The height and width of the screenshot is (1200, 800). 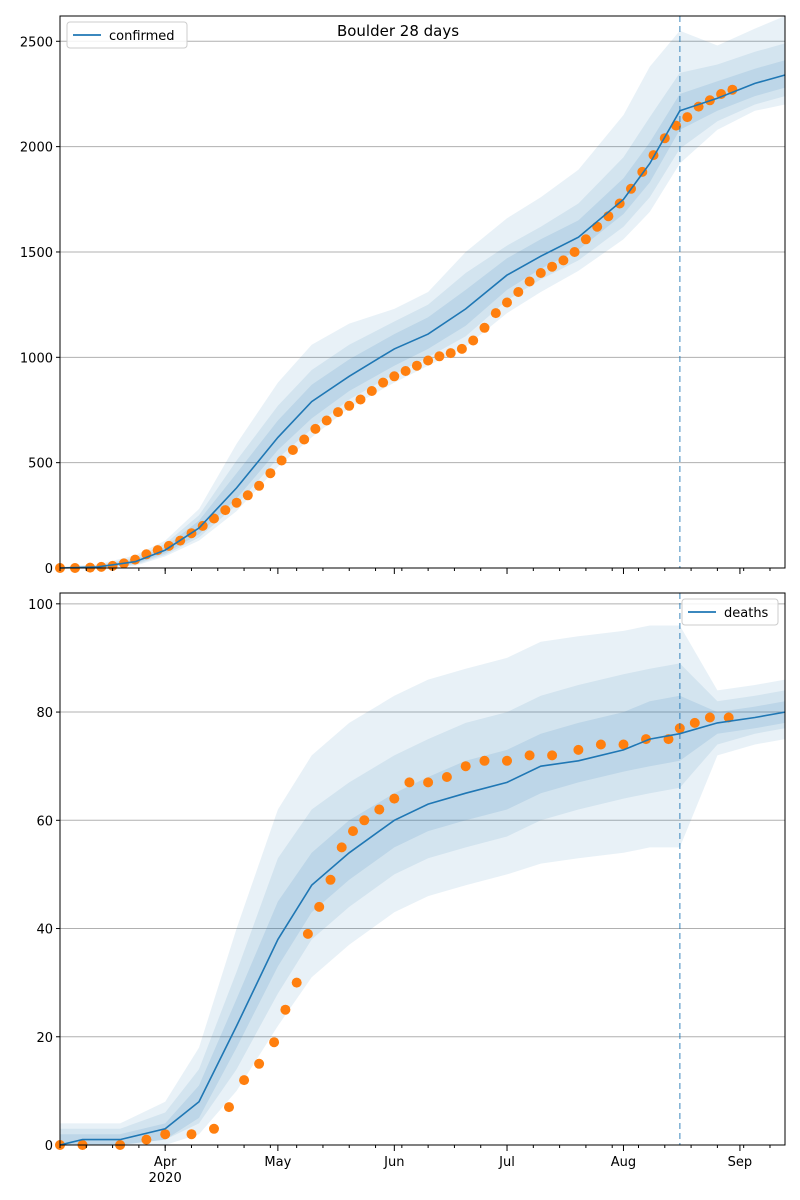 What do you see at coordinates (740, 1162) in the screenshot?
I see `x-tick-label: Sep` at bounding box center [740, 1162].